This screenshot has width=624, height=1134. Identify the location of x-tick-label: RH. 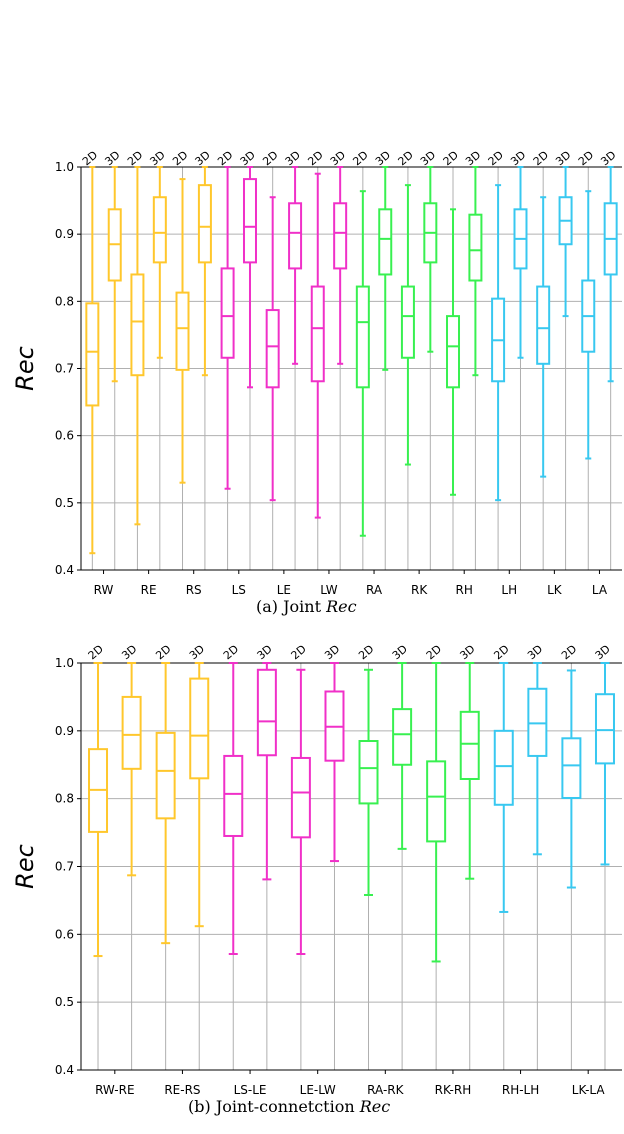
(464, 590).